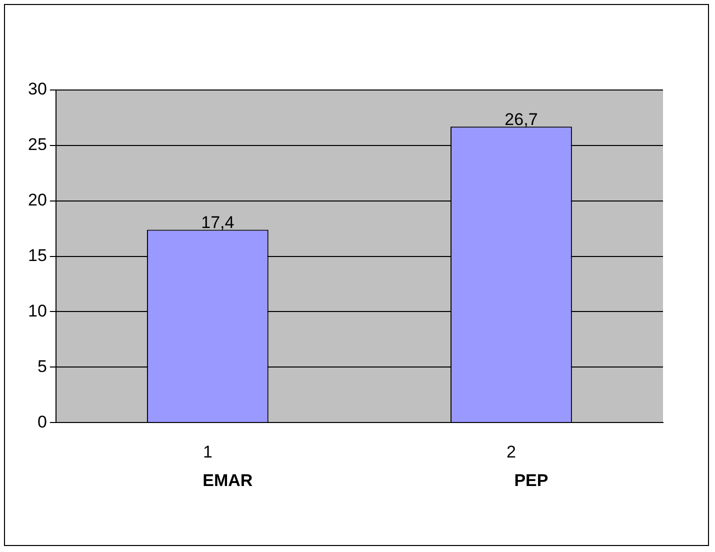 This screenshot has height=552, width=715. What do you see at coordinates (37, 144) in the screenshot?
I see `y-tick-label: 25` at bounding box center [37, 144].